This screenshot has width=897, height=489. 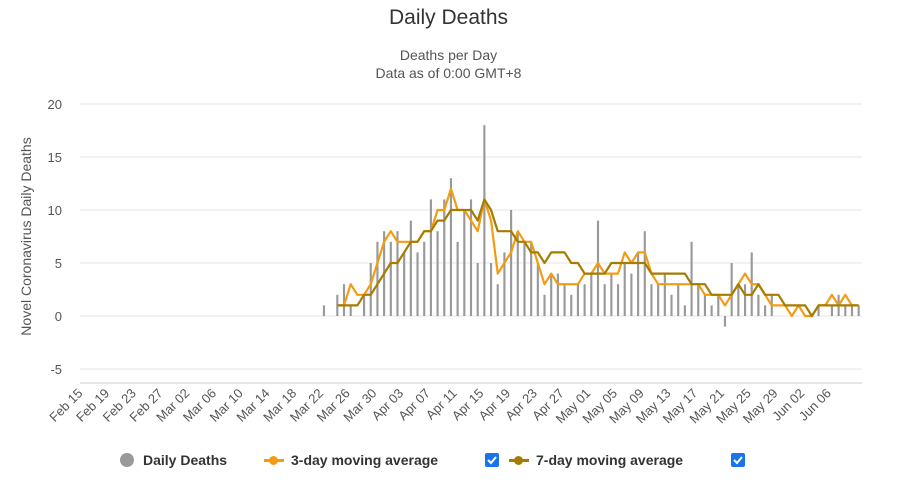 I want to click on chart-title: Daily Deaths, so click(x=448, y=17).